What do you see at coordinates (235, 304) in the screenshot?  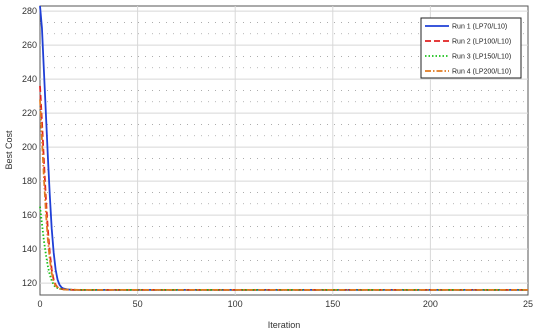 I see `x-tick-label: 100` at bounding box center [235, 304].